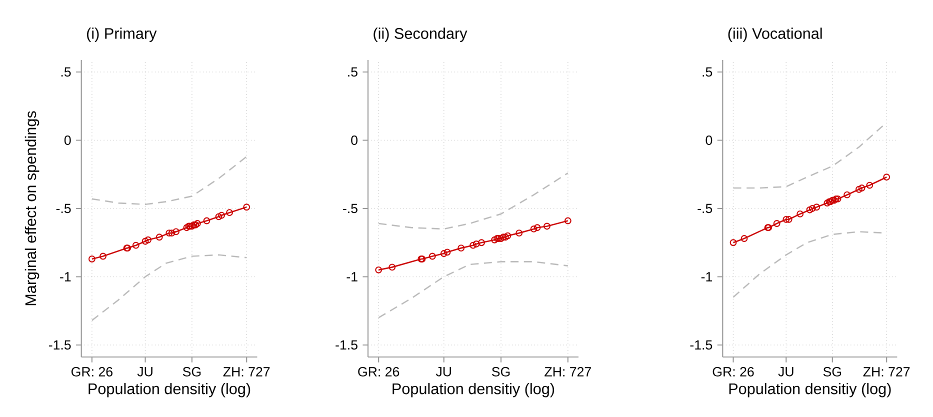 This screenshot has width=933, height=417. Describe the element at coordinates (775, 35) in the screenshot. I see `chart-title: (iii) Vocational` at that location.